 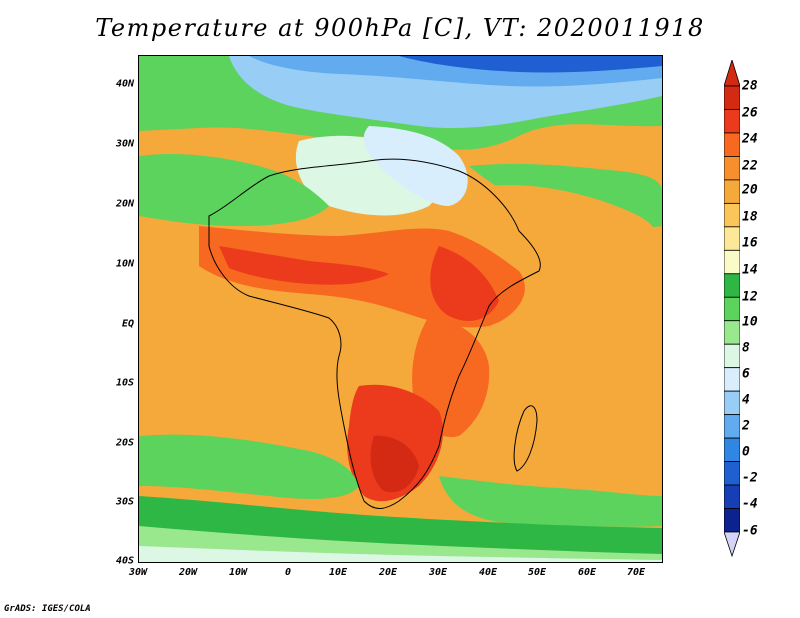 What do you see at coordinates (587, 572) in the screenshot?
I see `lon-label-60e: 60E` at bounding box center [587, 572].